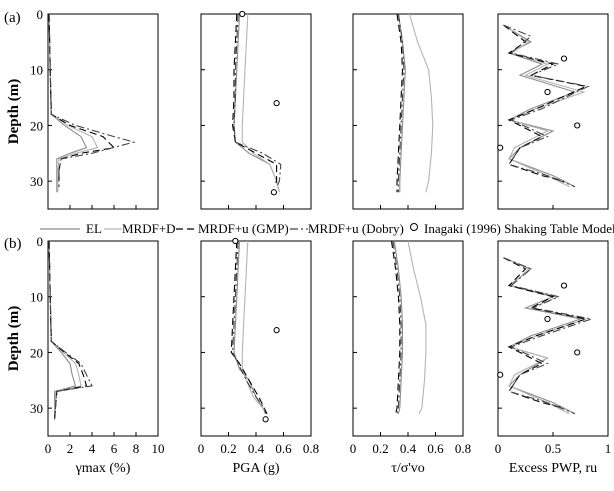 The image size is (614, 491). What do you see at coordinates (553, 448) in the screenshot?
I see `x-tick-label: 0.5` at bounding box center [553, 448].